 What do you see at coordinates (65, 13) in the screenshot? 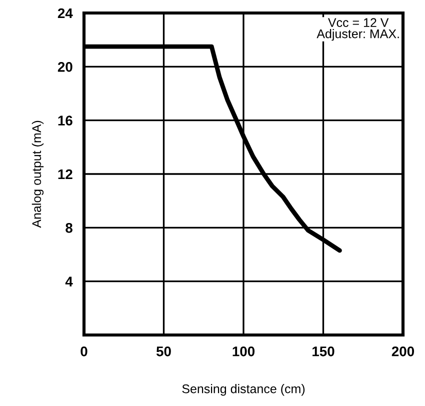
I see `y-tick-label: 24` at bounding box center [65, 13].